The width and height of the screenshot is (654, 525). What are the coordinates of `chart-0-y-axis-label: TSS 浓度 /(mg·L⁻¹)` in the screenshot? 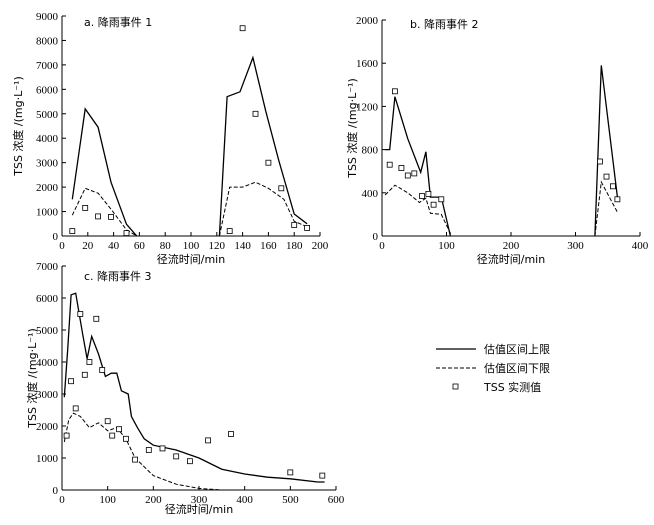 It's located at (18, 126).